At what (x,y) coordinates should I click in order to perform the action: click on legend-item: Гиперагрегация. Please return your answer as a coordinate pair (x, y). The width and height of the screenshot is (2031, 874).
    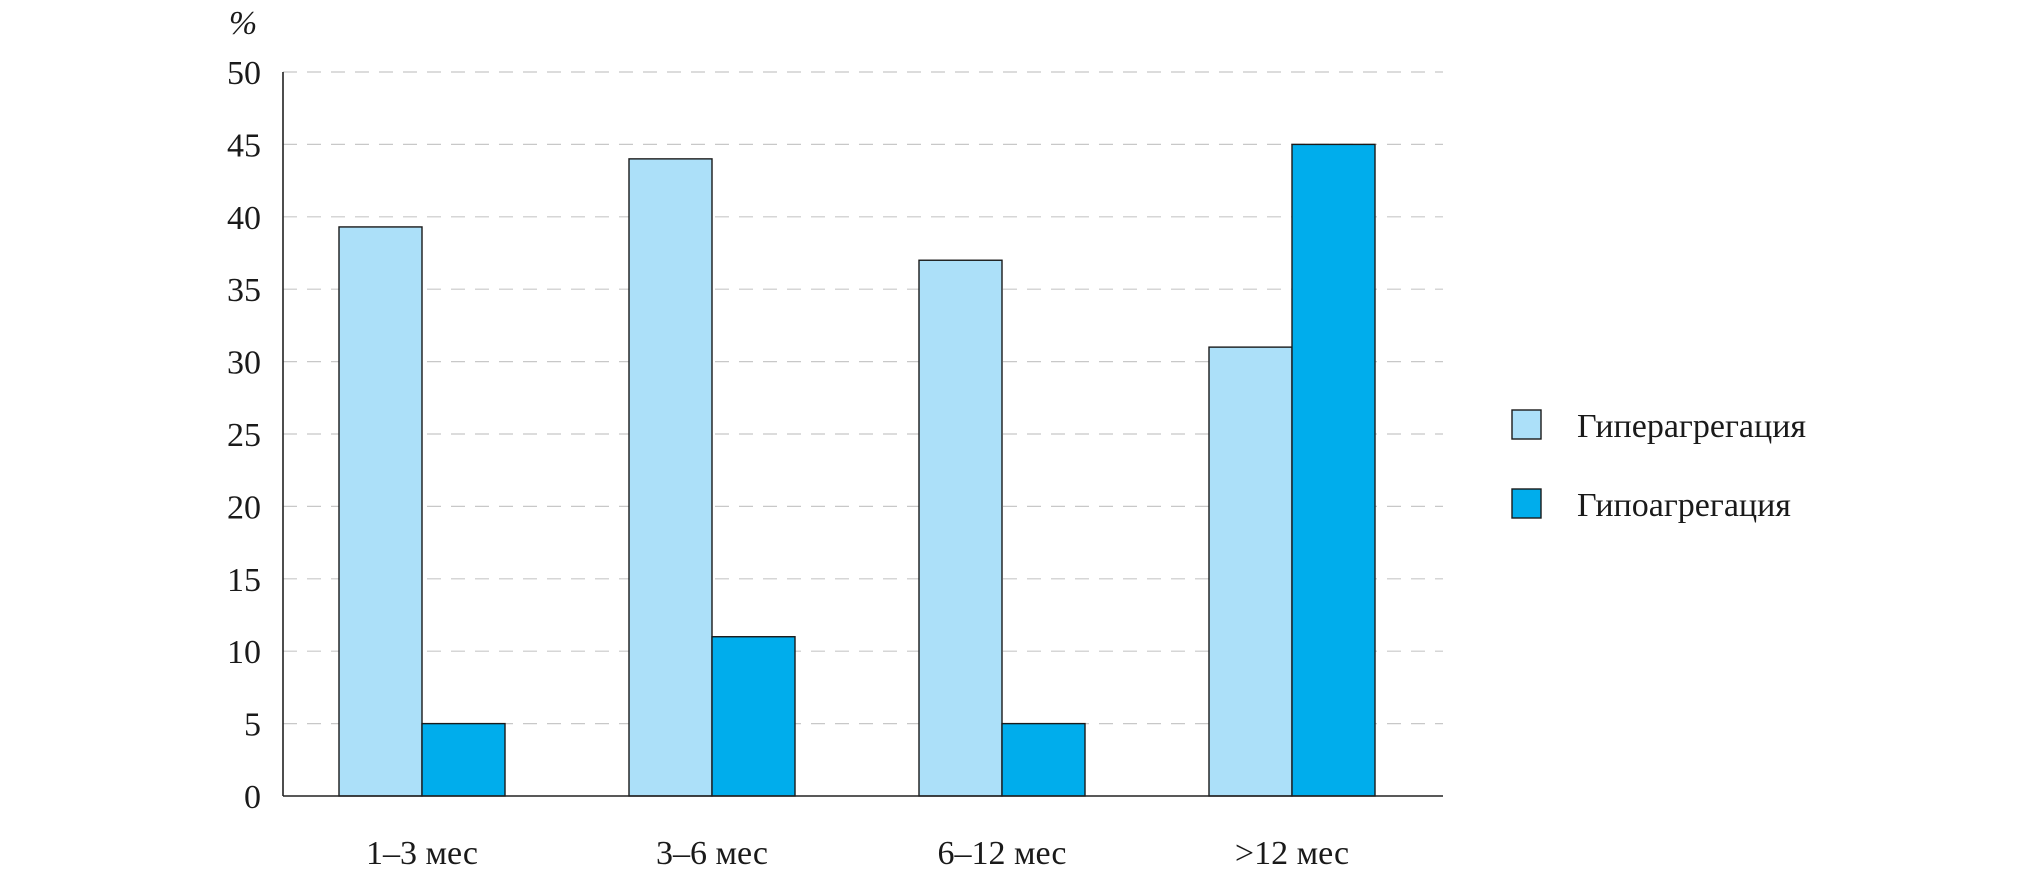
    Looking at the image, I should click on (1658, 426).